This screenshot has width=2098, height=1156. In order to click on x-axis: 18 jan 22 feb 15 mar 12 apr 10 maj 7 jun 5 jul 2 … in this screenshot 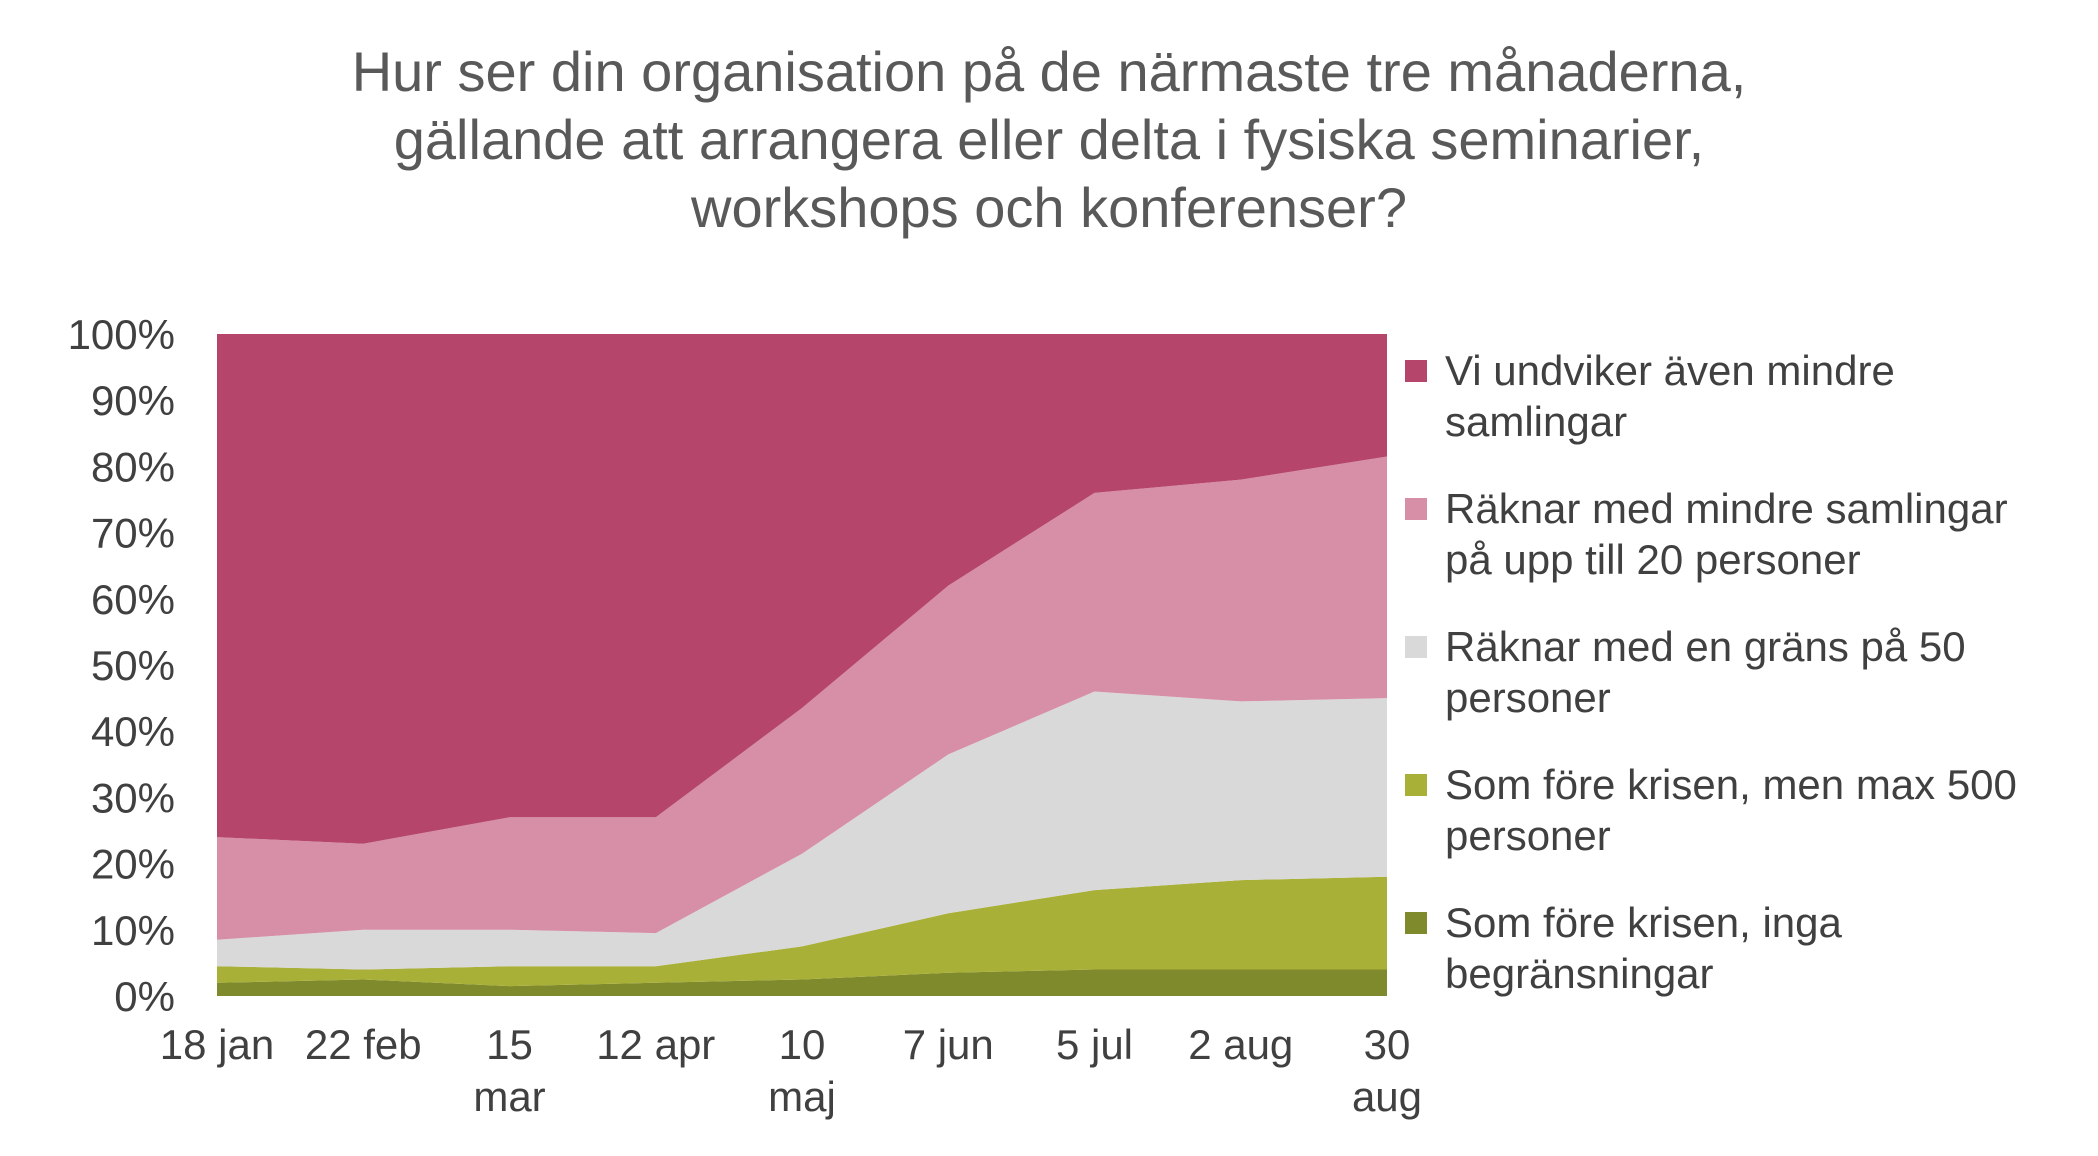, I will do `click(791, 1070)`.